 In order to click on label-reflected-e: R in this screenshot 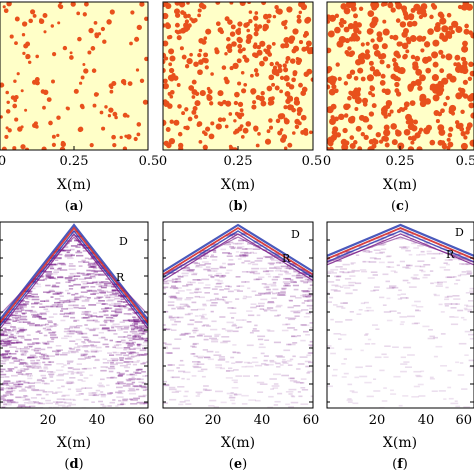, I will do `click(286, 258)`.